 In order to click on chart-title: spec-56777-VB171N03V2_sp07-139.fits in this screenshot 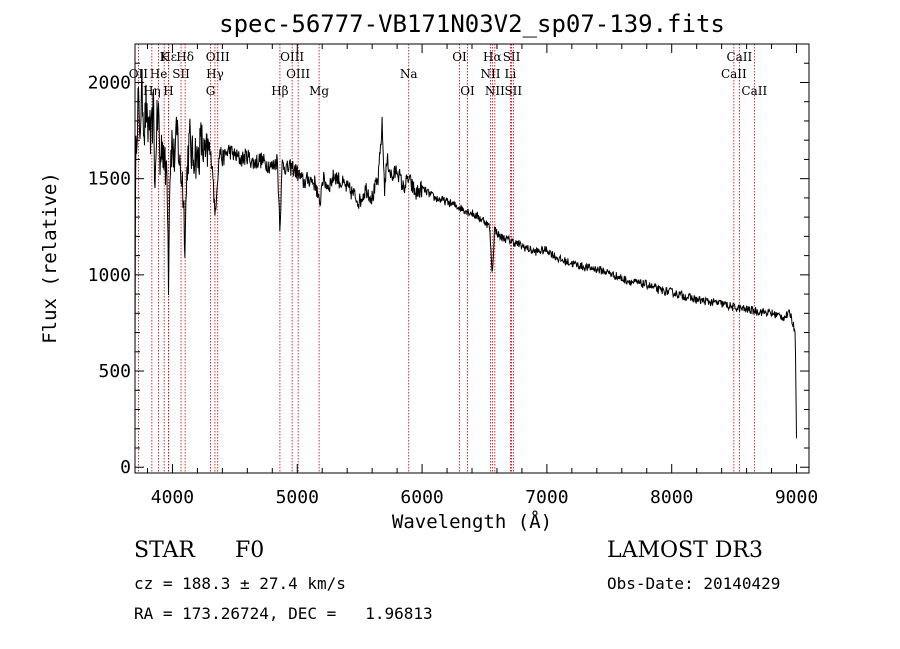, I will do `click(472, 24)`.